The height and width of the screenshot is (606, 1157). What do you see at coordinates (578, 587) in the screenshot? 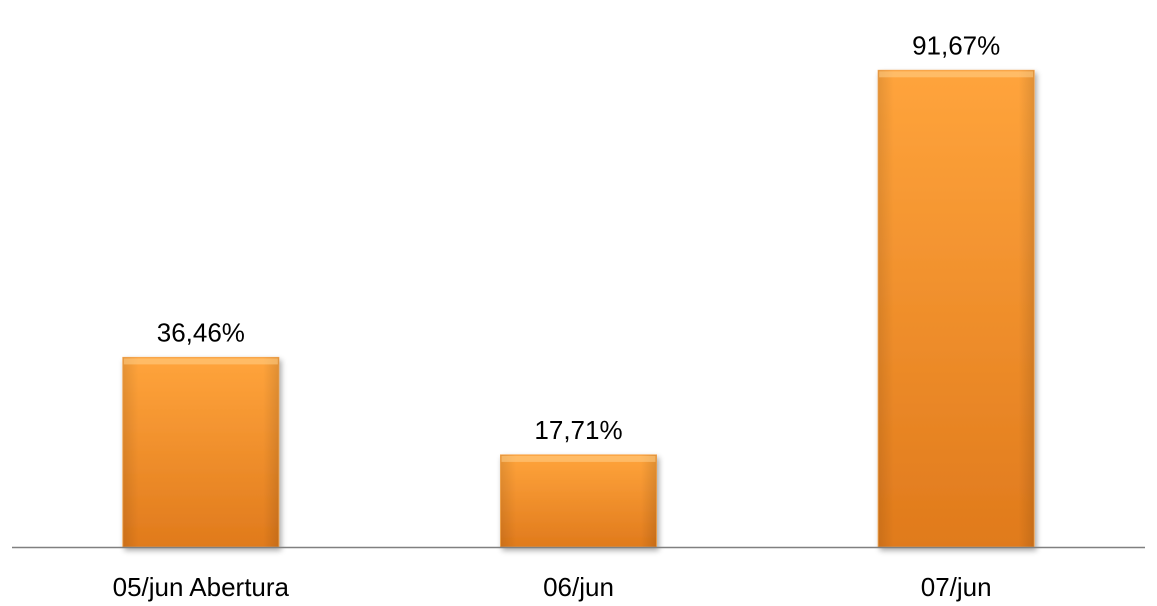
I see `x-tick-label: 06/jun` at bounding box center [578, 587].